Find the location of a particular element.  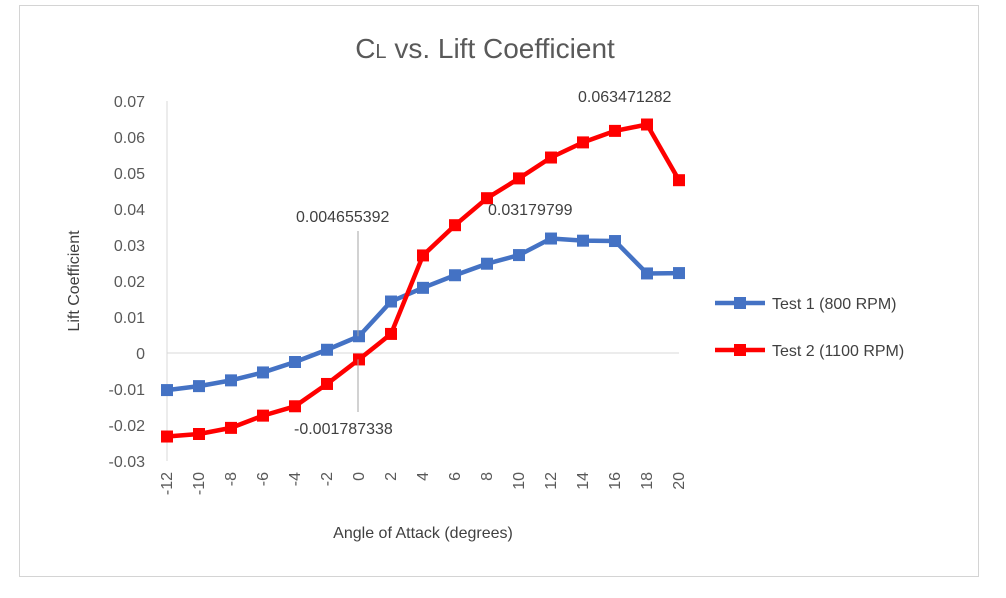

x-tick-label: -8 is located at coordinates (231, 479).